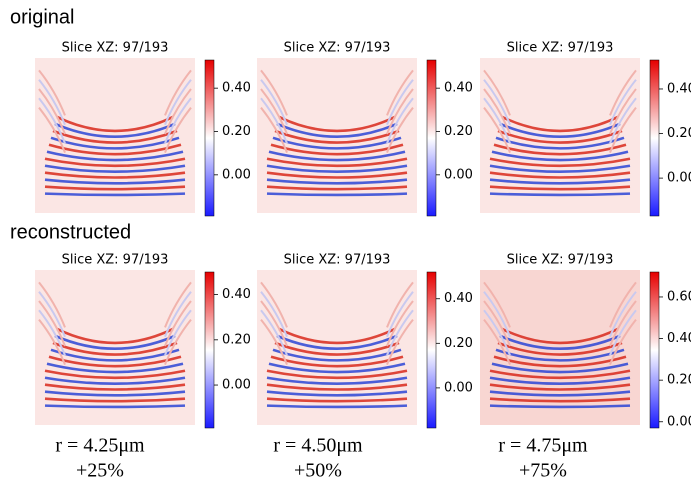  I want to click on colorbar-tick-label: 0.40, so click(236, 294).